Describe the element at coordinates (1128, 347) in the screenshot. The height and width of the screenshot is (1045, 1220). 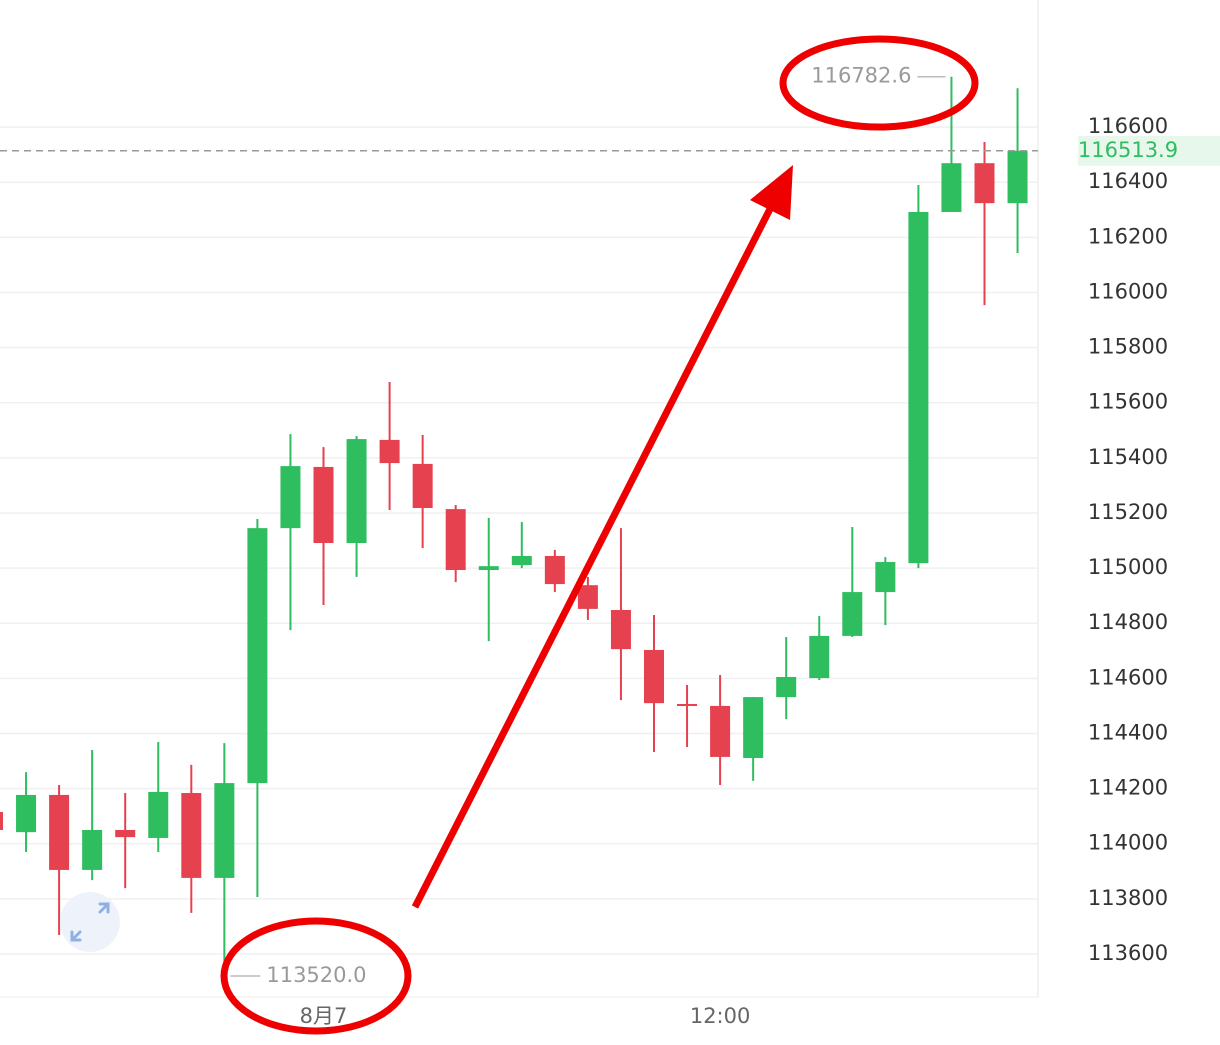
I see `y-tick-label: 115800` at that location.